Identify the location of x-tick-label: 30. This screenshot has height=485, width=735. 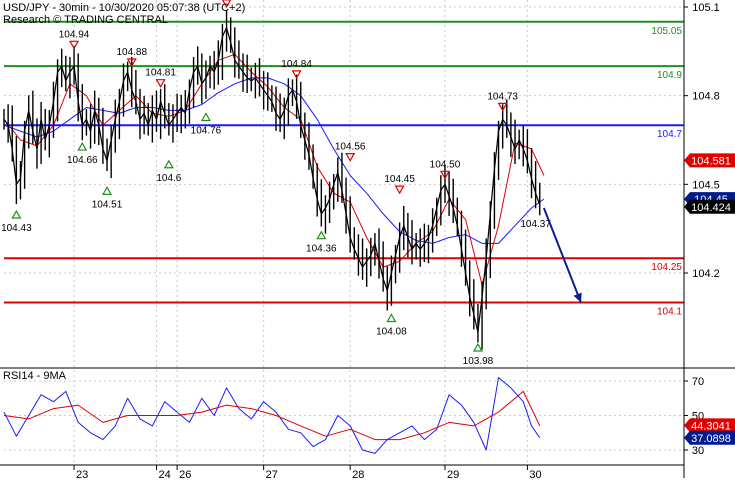
(535, 474).